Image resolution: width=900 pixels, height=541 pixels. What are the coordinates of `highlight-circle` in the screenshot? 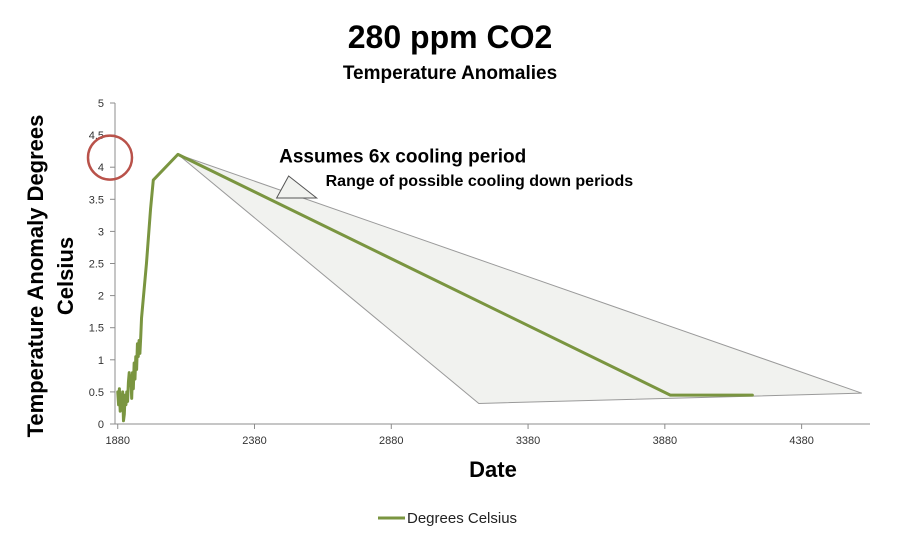 It's located at (110, 157).